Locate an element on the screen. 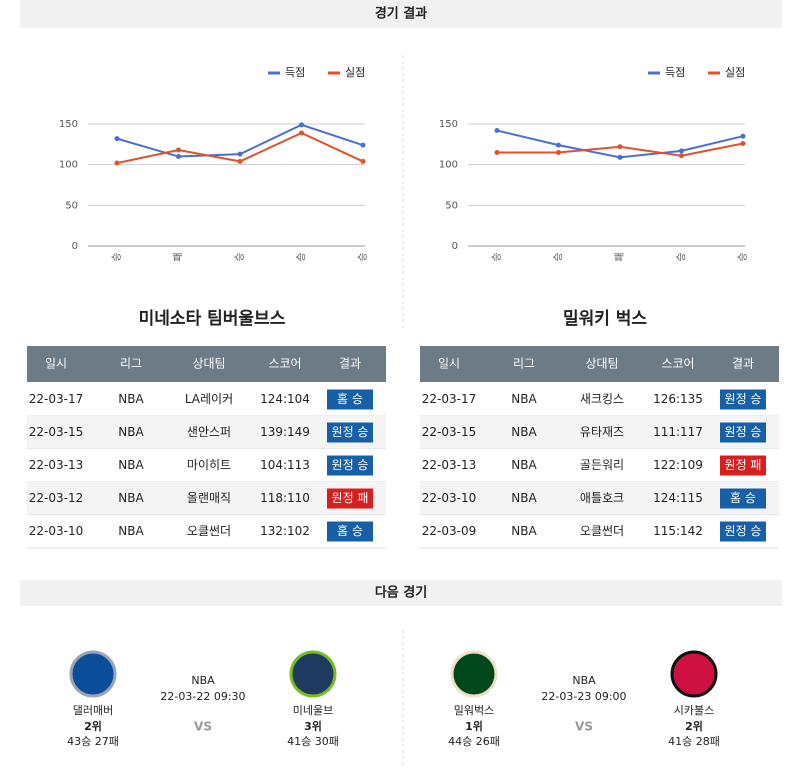 The height and width of the screenshot is (772, 800). cell: 122:109 is located at coordinates (678, 465).